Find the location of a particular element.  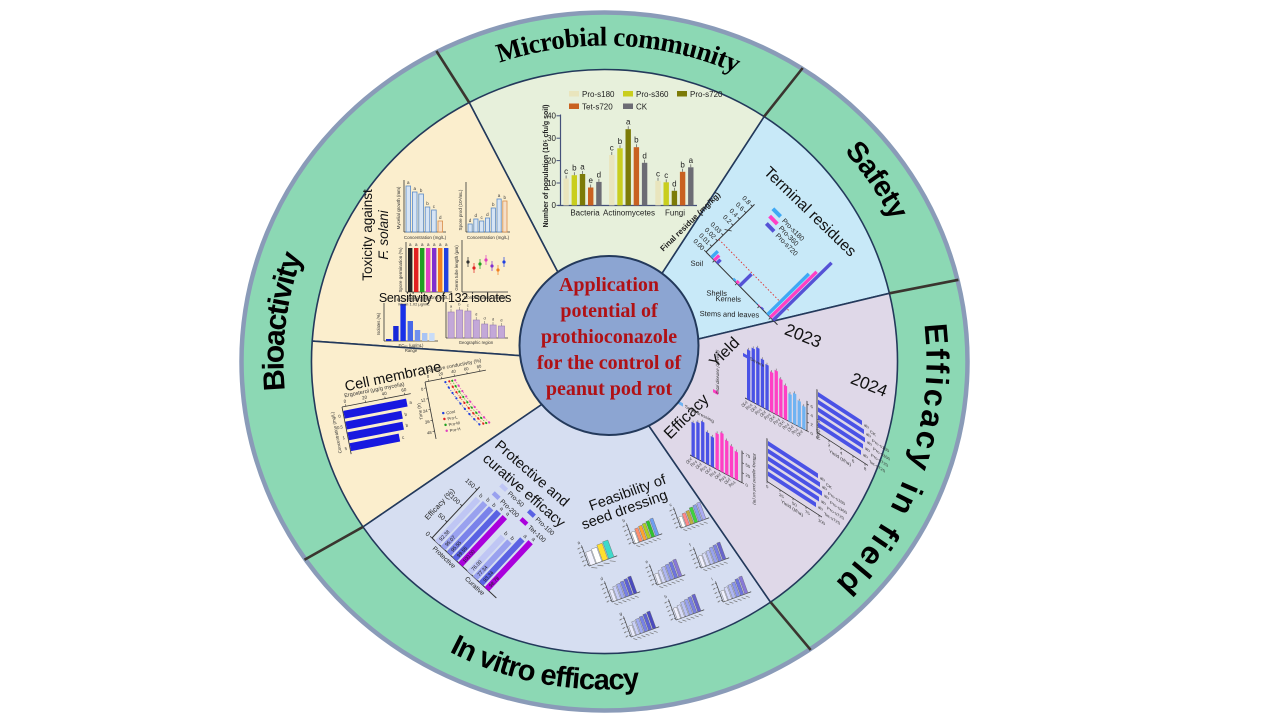

svg-text: 20 is located at coordinates (551, 160).